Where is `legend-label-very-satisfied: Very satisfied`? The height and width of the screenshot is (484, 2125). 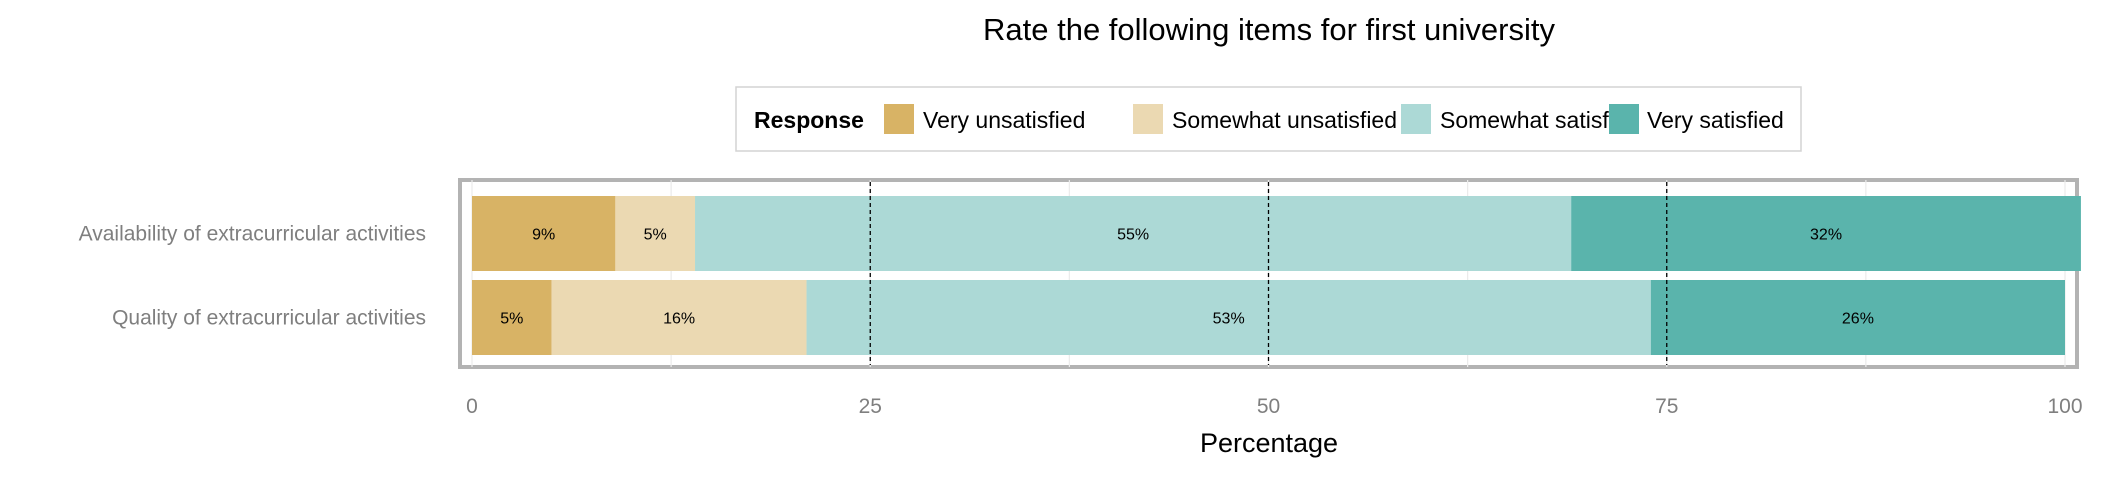 legend-label-very-satisfied: Very satisfied is located at coordinates (1715, 120).